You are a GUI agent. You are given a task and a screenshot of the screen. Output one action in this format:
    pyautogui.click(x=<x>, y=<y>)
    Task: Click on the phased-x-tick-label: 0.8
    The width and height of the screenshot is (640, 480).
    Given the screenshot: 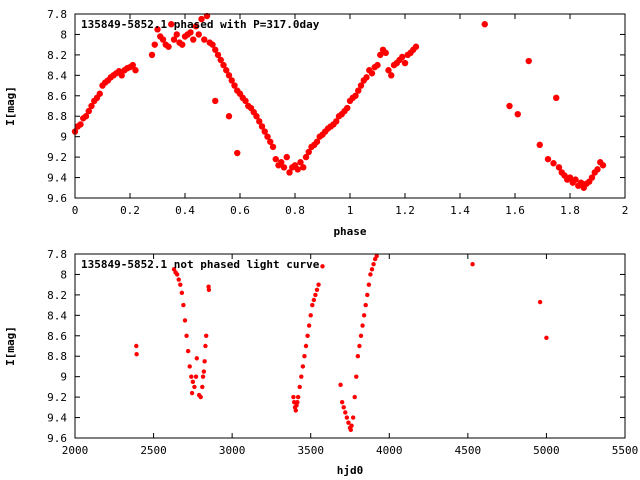 What is the action you would take?
    pyautogui.click(x=295, y=210)
    